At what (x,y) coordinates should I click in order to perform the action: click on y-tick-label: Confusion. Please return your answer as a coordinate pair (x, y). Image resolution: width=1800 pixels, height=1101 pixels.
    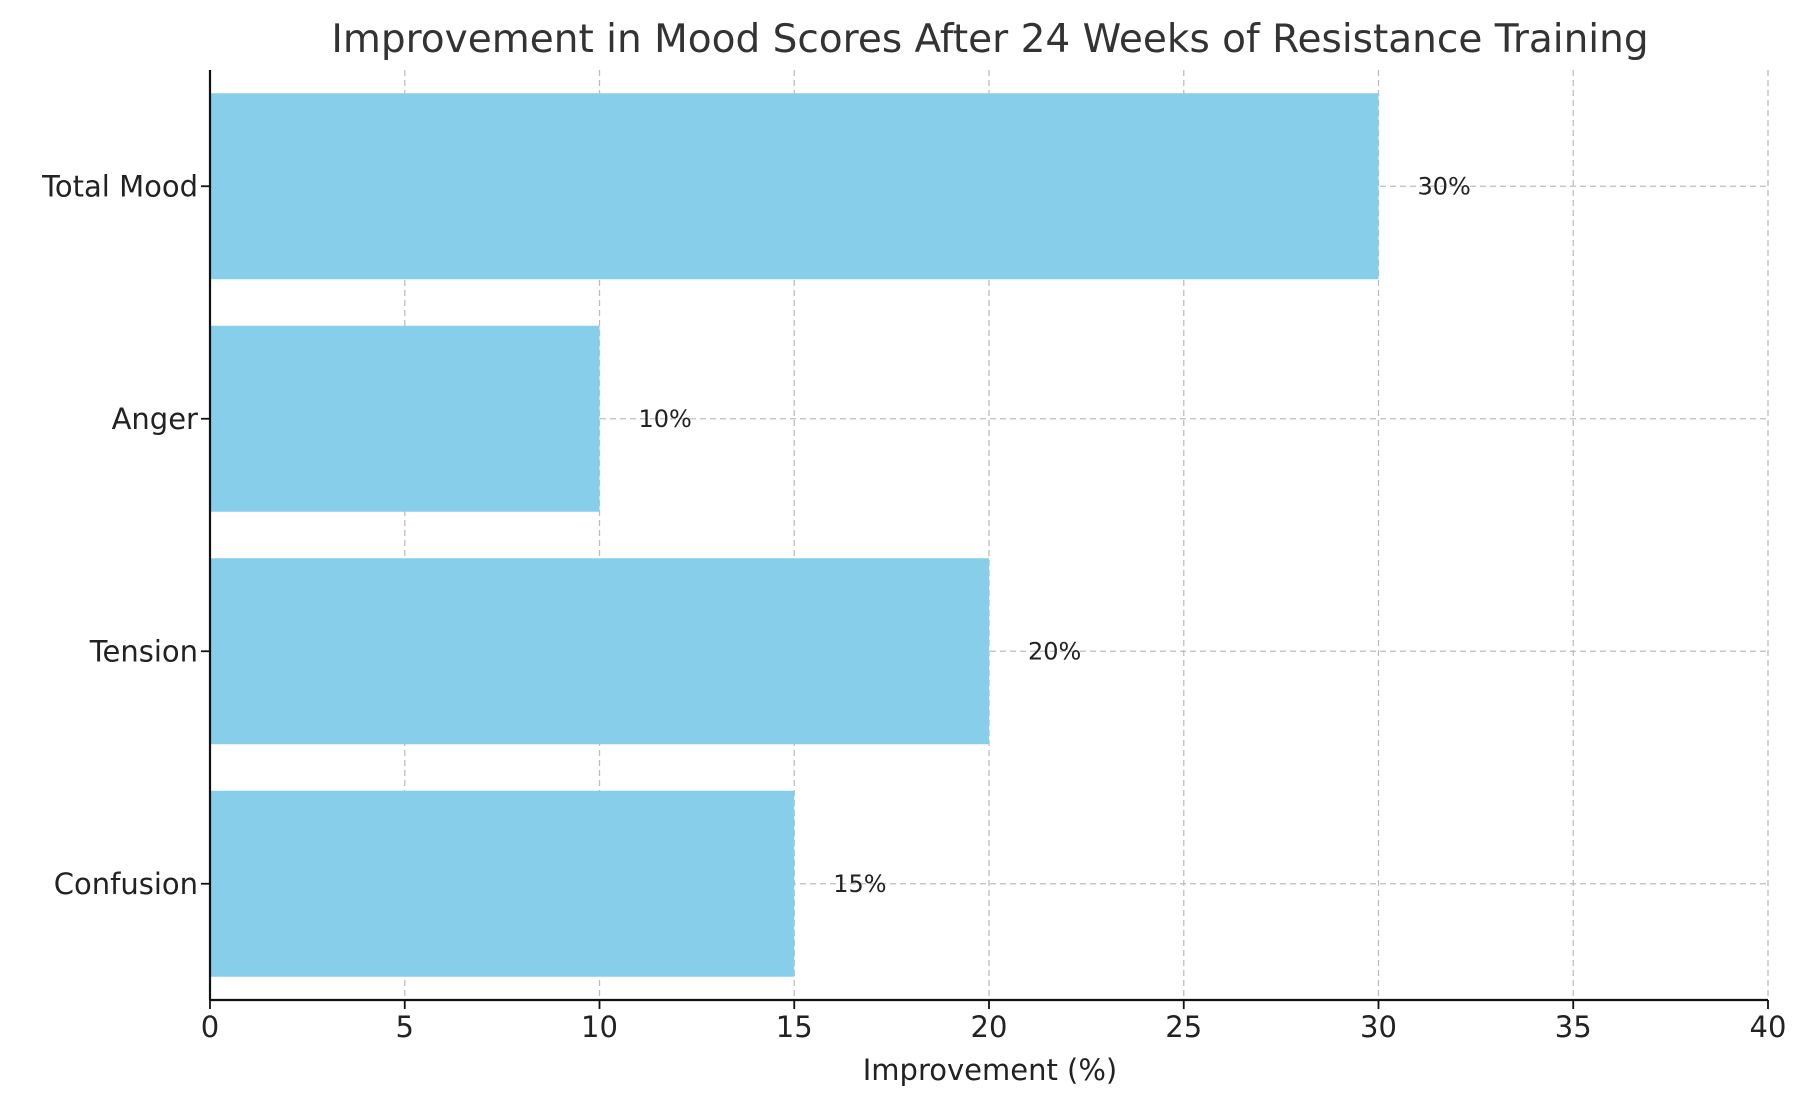
    Looking at the image, I should click on (126, 884).